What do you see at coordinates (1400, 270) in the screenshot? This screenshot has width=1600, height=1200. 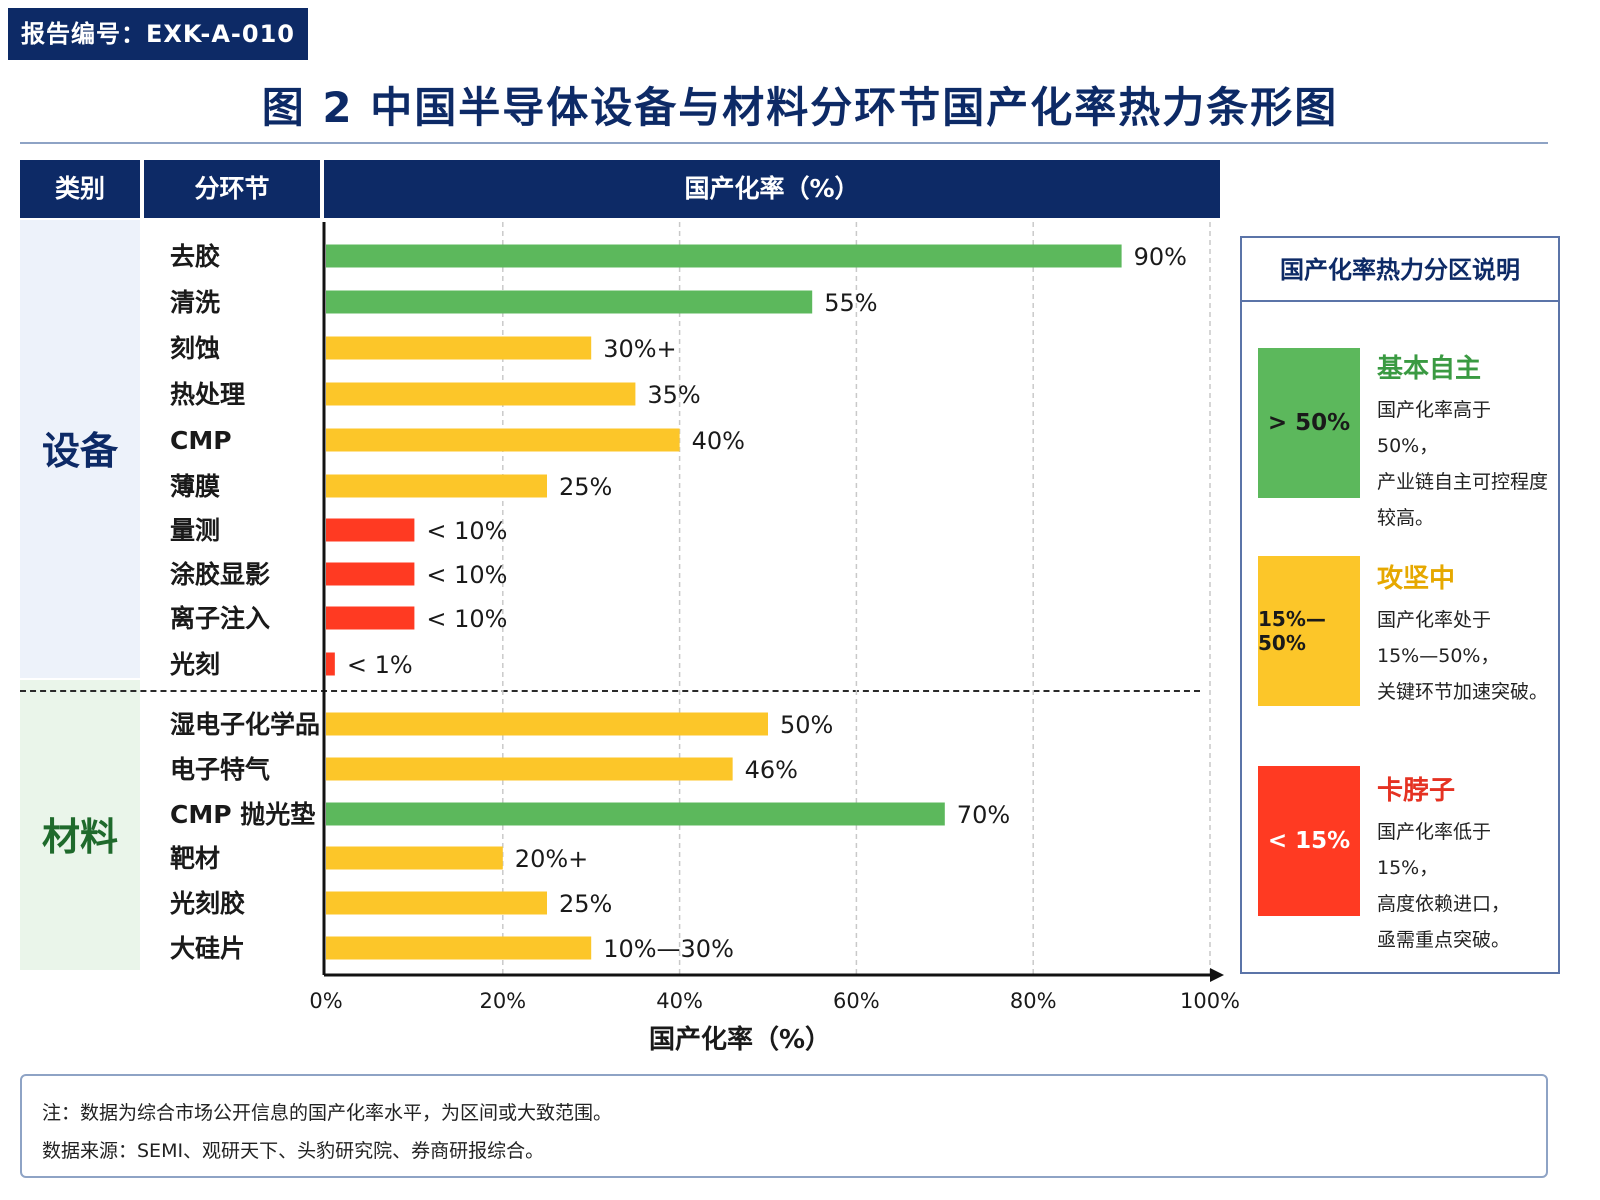 I see `legend-title: 国产化率热力分区说明` at bounding box center [1400, 270].